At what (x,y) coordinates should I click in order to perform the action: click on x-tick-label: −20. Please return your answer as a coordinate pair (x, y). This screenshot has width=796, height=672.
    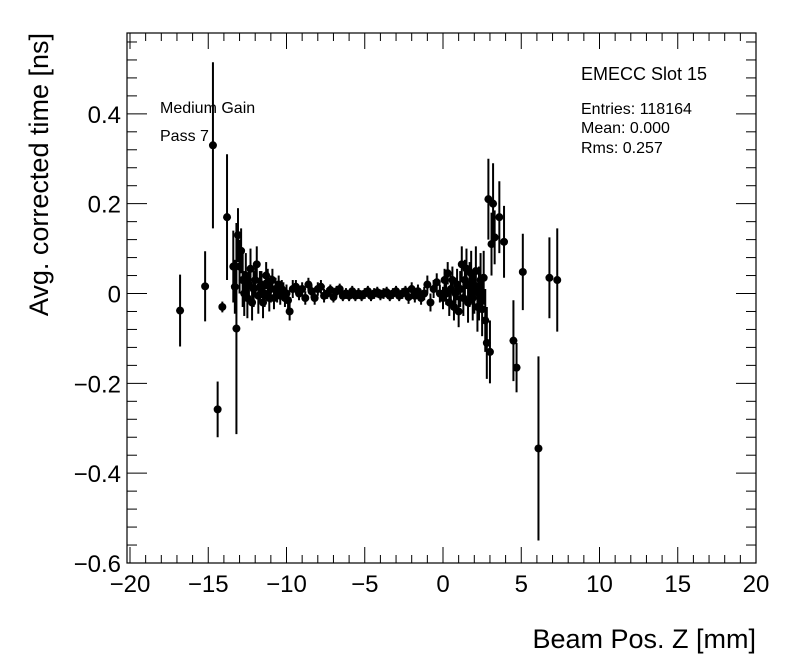
    Looking at the image, I should click on (130, 584).